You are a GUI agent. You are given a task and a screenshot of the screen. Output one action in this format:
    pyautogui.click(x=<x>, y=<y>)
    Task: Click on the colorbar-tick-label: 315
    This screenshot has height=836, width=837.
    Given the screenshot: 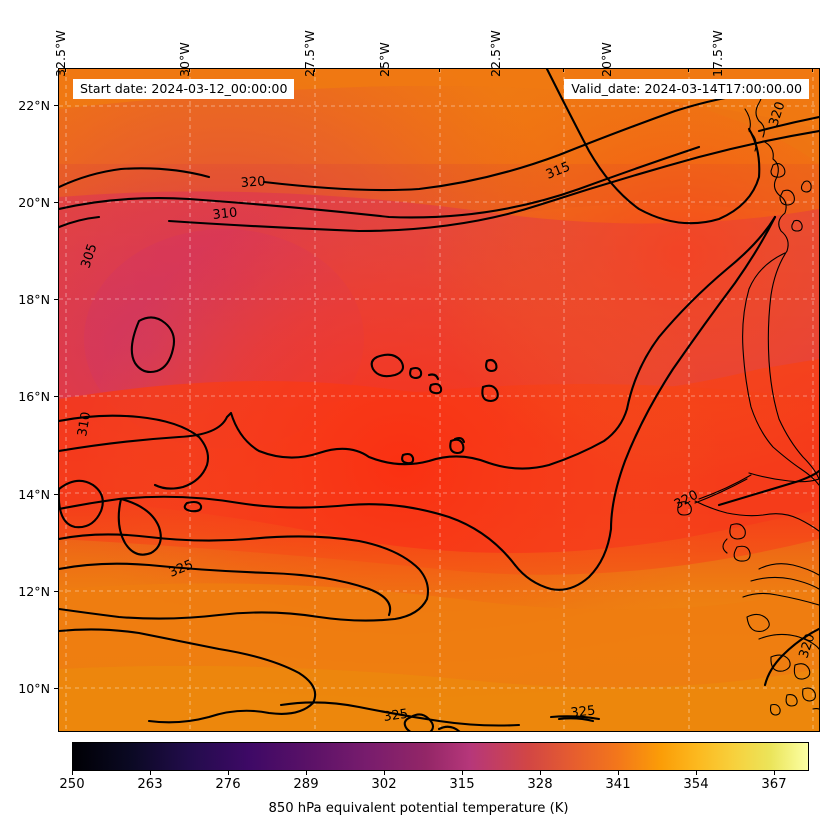 What is the action you would take?
    pyautogui.click(x=462, y=784)
    